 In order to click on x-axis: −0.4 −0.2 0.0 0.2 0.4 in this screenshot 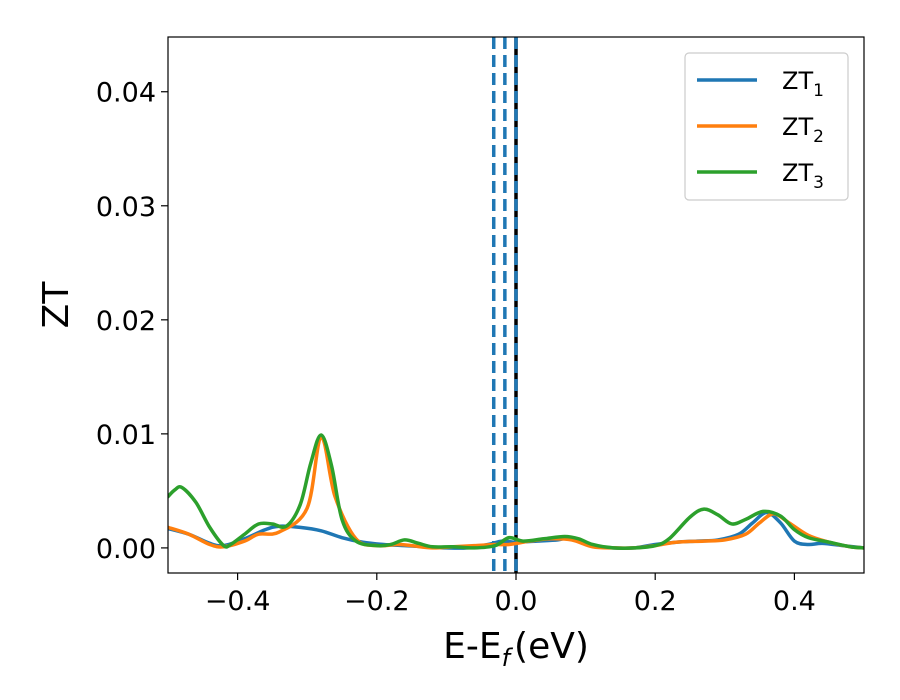, I will do `click(510, 595)`.